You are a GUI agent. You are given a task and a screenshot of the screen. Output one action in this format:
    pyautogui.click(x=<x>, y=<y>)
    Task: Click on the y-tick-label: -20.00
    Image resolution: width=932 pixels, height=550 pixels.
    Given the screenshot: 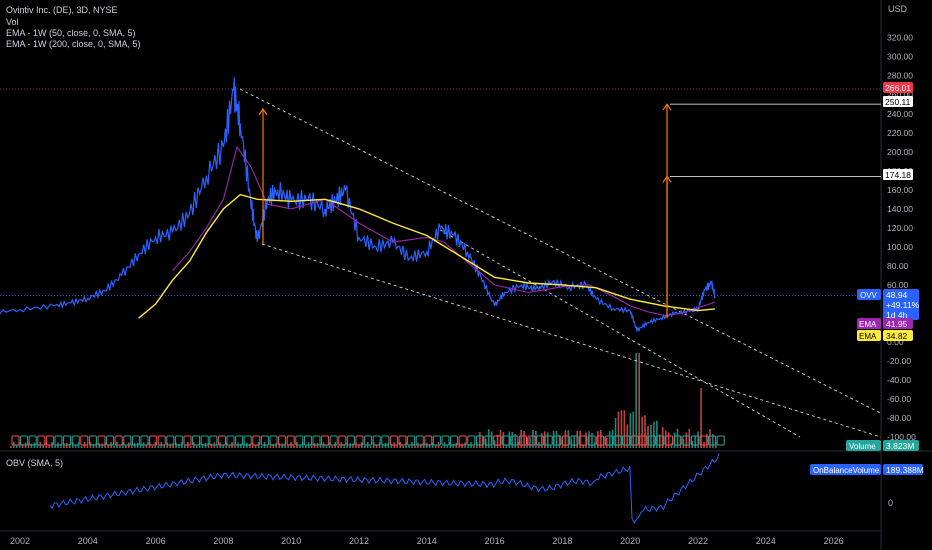 What is the action you would take?
    pyautogui.click(x=899, y=361)
    